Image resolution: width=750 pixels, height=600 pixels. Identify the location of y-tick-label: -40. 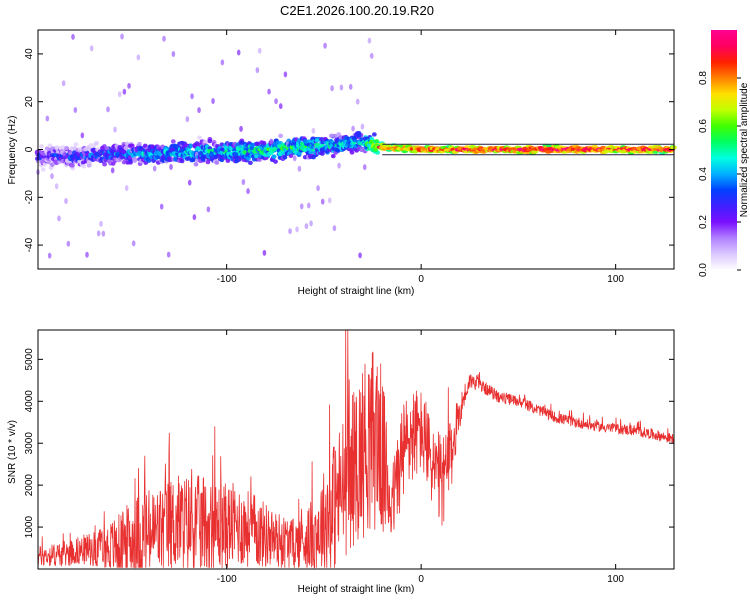
(29, 244).